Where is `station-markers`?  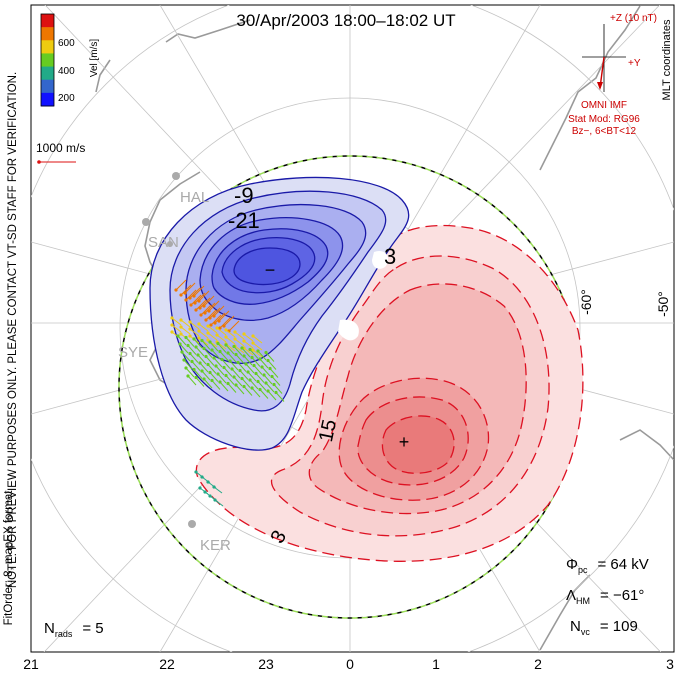
station-markers is located at coordinates (169, 350).